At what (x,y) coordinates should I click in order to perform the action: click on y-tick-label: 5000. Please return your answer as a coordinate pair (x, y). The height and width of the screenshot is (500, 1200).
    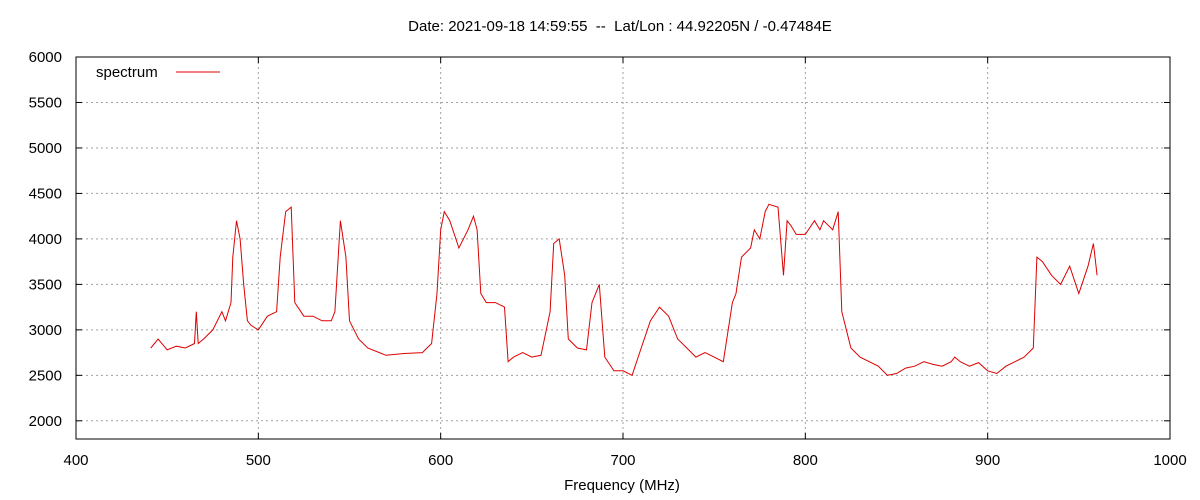
    Looking at the image, I should click on (45, 148).